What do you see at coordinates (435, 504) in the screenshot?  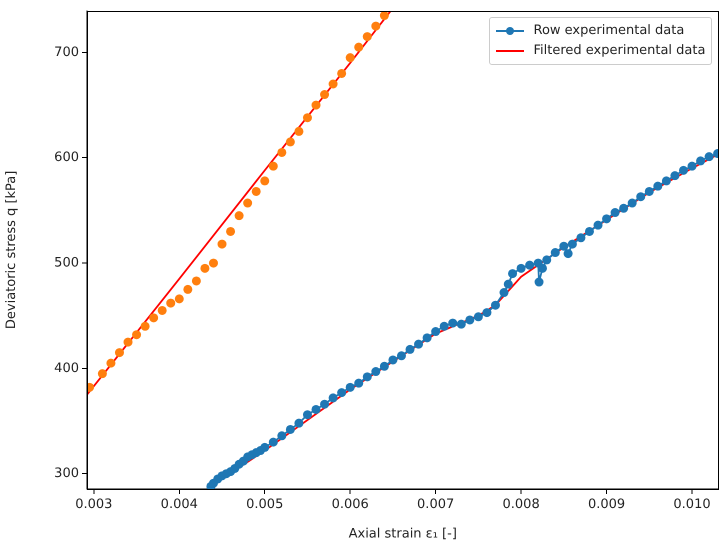 I see `x-tick-label: 0.007` at bounding box center [435, 504].